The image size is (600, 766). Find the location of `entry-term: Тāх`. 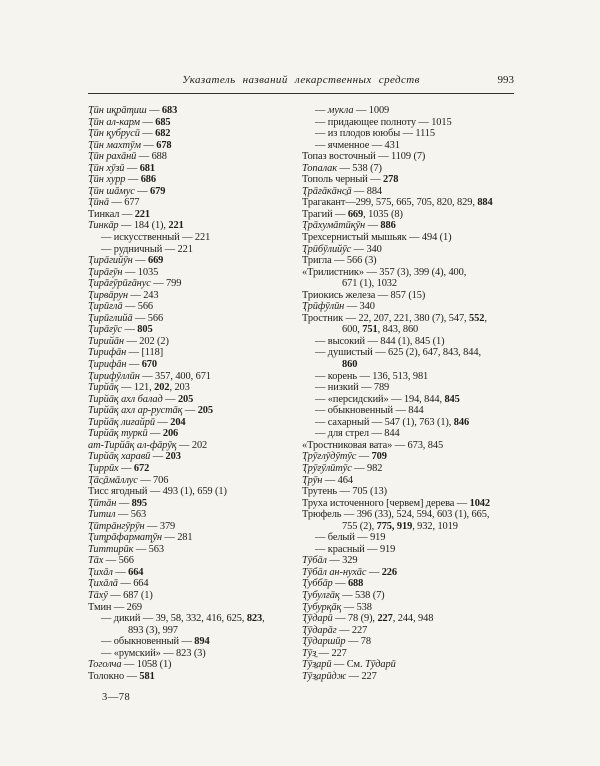

entry-term: Тāх is located at coordinates (96, 561).